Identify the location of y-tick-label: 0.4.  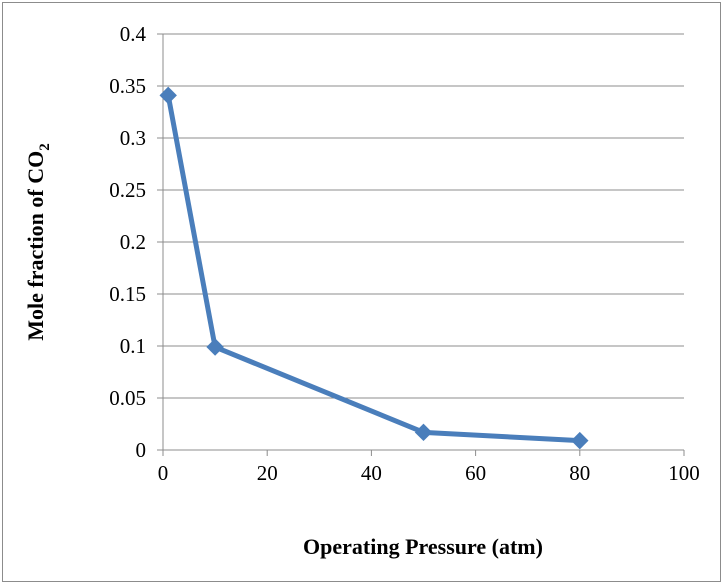
(133, 34).